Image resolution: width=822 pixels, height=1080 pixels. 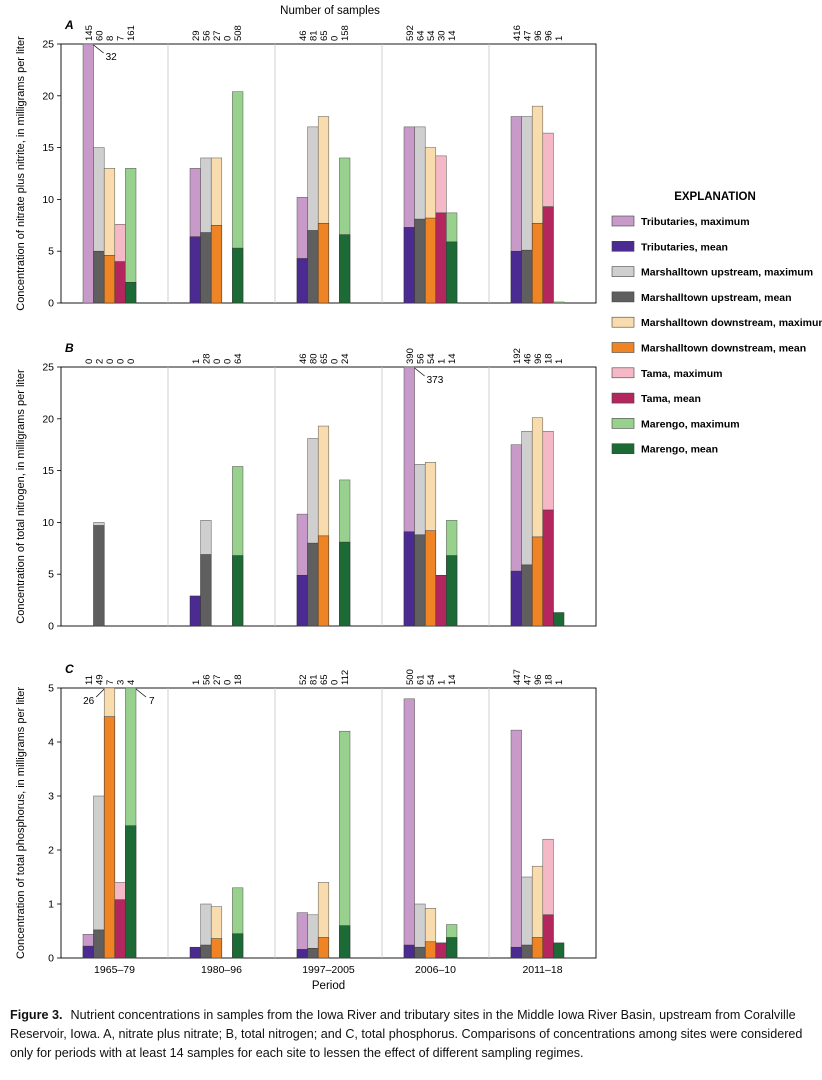 I want to click on sample-count: 30, so click(x=442, y=35).